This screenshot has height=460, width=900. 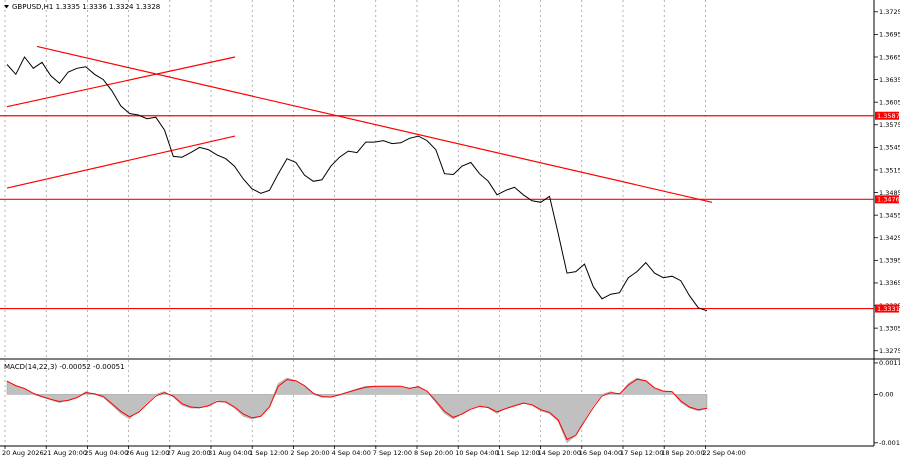 I want to click on price-tick-label: 1.3485, so click(x=889, y=193).